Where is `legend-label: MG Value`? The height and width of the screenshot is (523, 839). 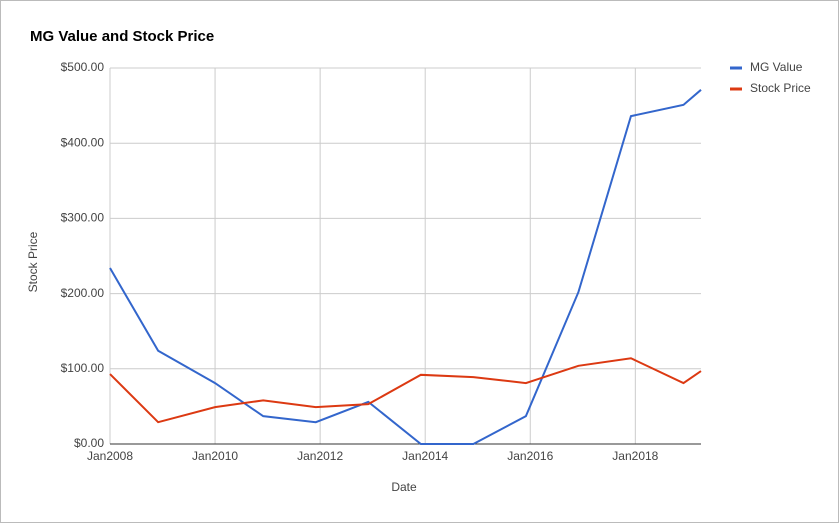
legend-label: MG Value is located at coordinates (776, 67).